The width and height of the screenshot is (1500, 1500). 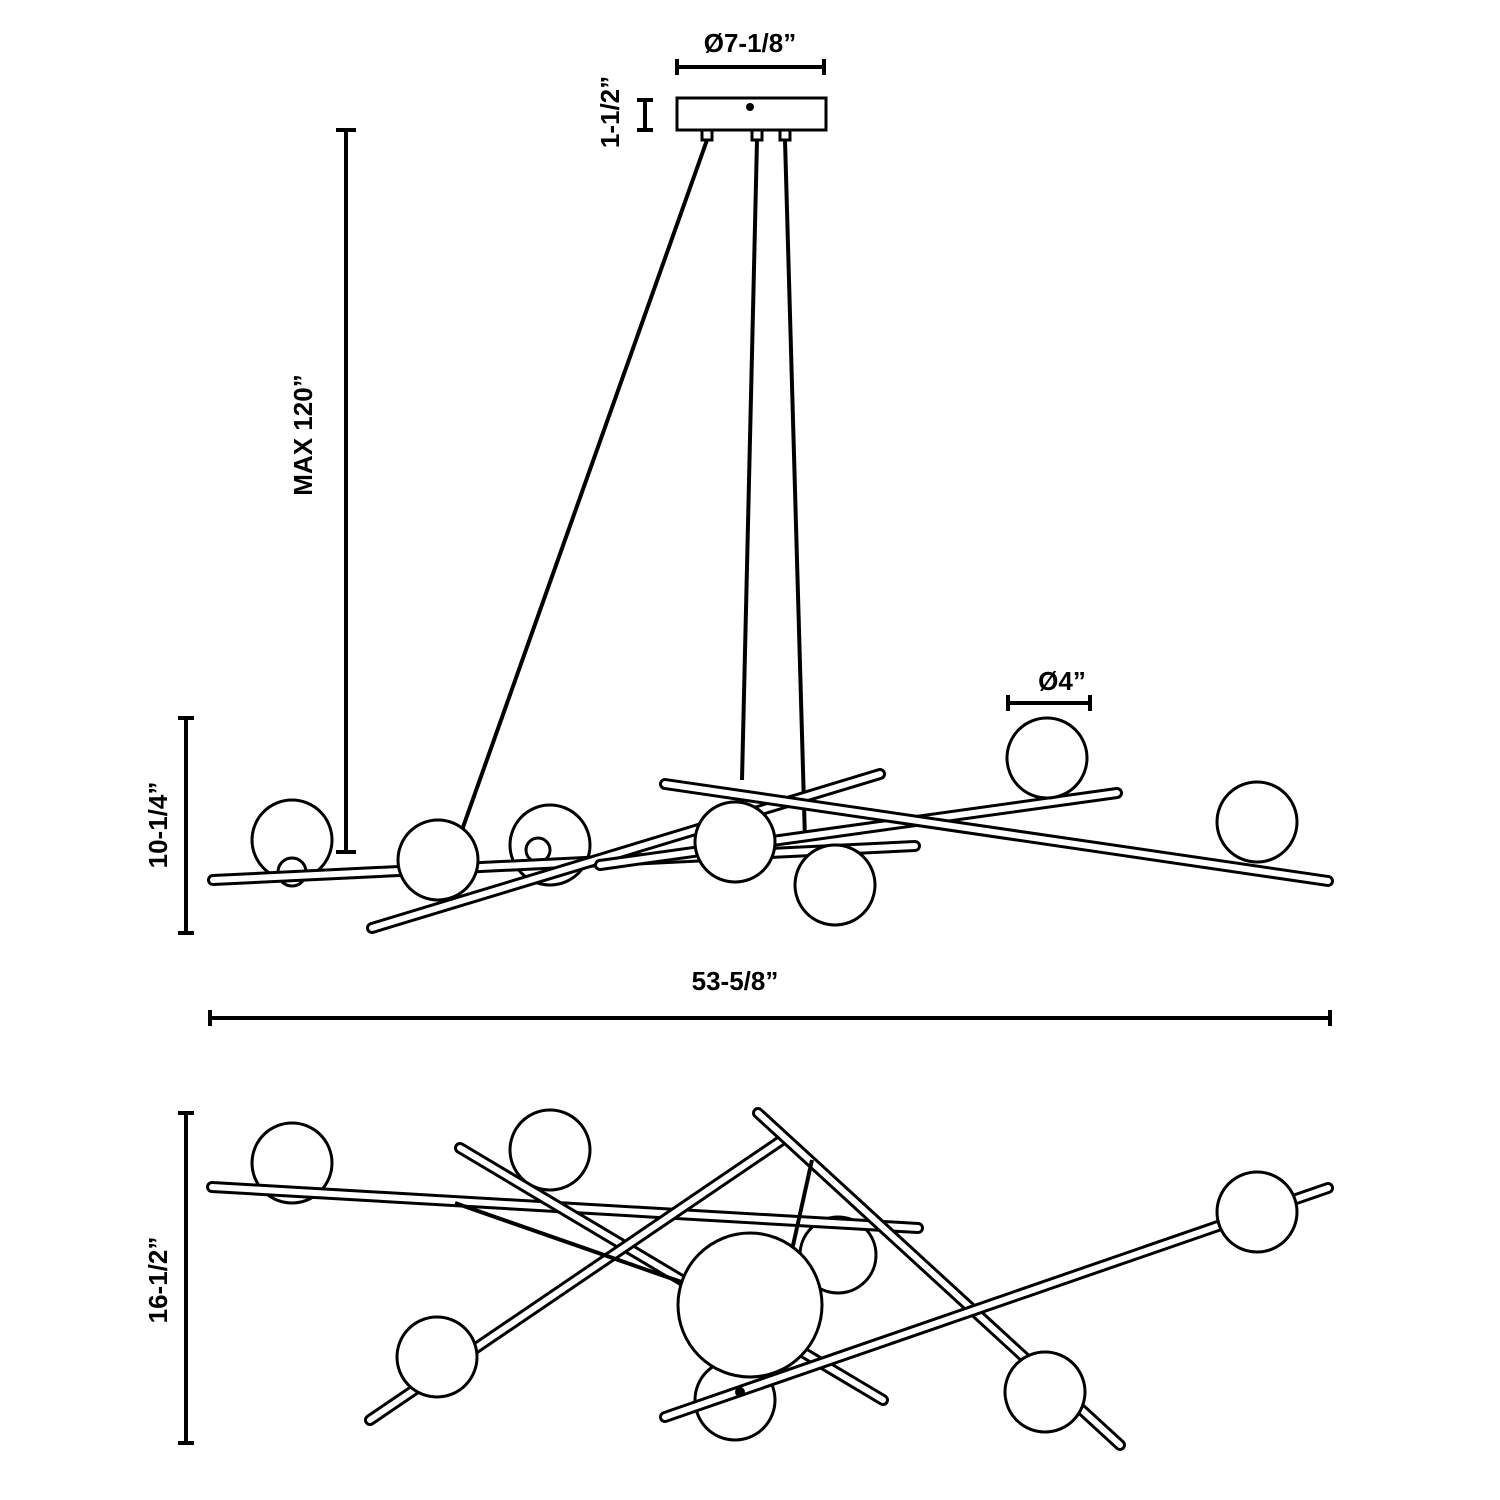 What do you see at coordinates (303, 434) in the screenshot?
I see `max-height: MAX 120”` at bounding box center [303, 434].